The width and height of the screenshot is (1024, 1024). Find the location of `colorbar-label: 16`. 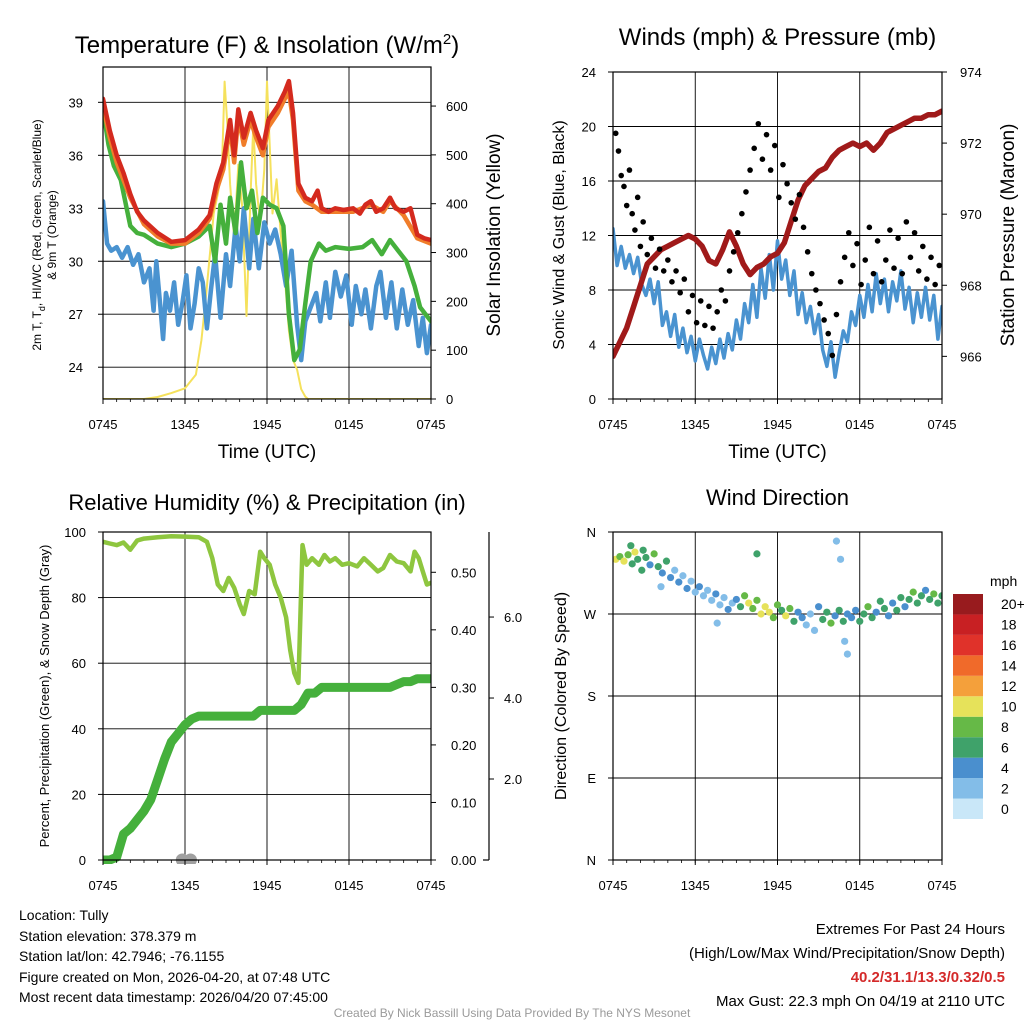

colorbar-label: 16 is located at coordinates (1009, 645).